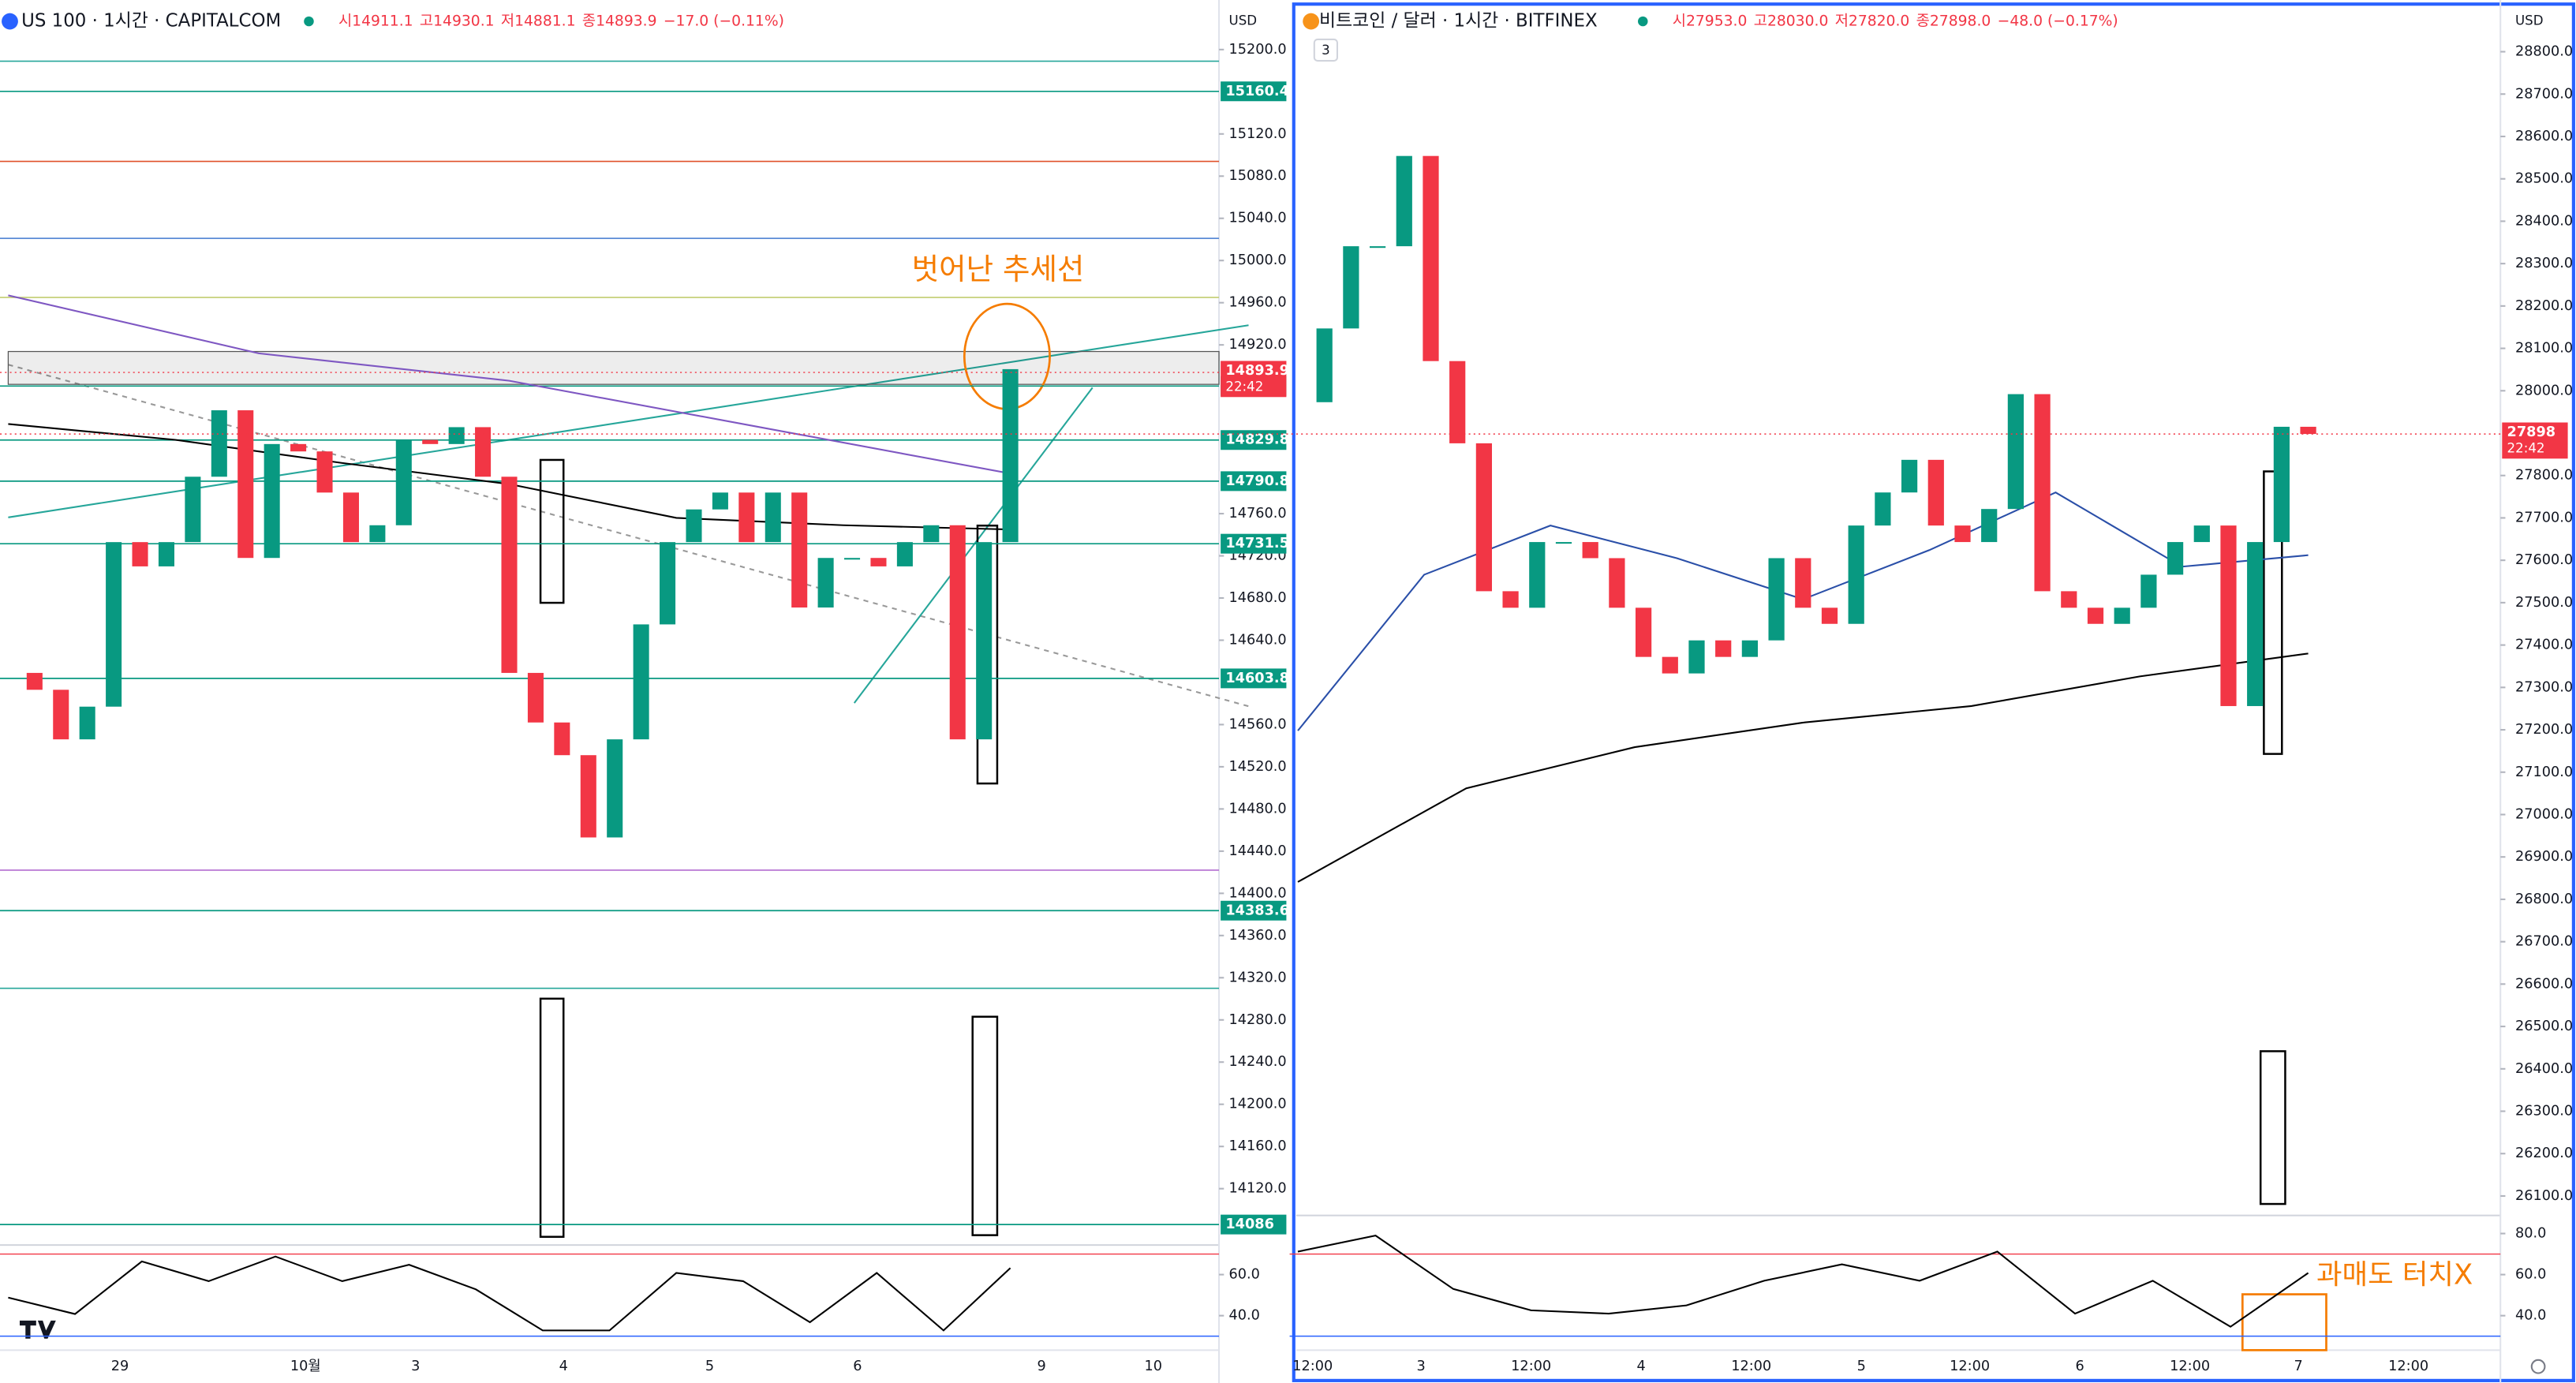 The height and width of the screenshot is (1383, 2576). I want to click on y-tick-label: 26600.0, so click(2544, 984).